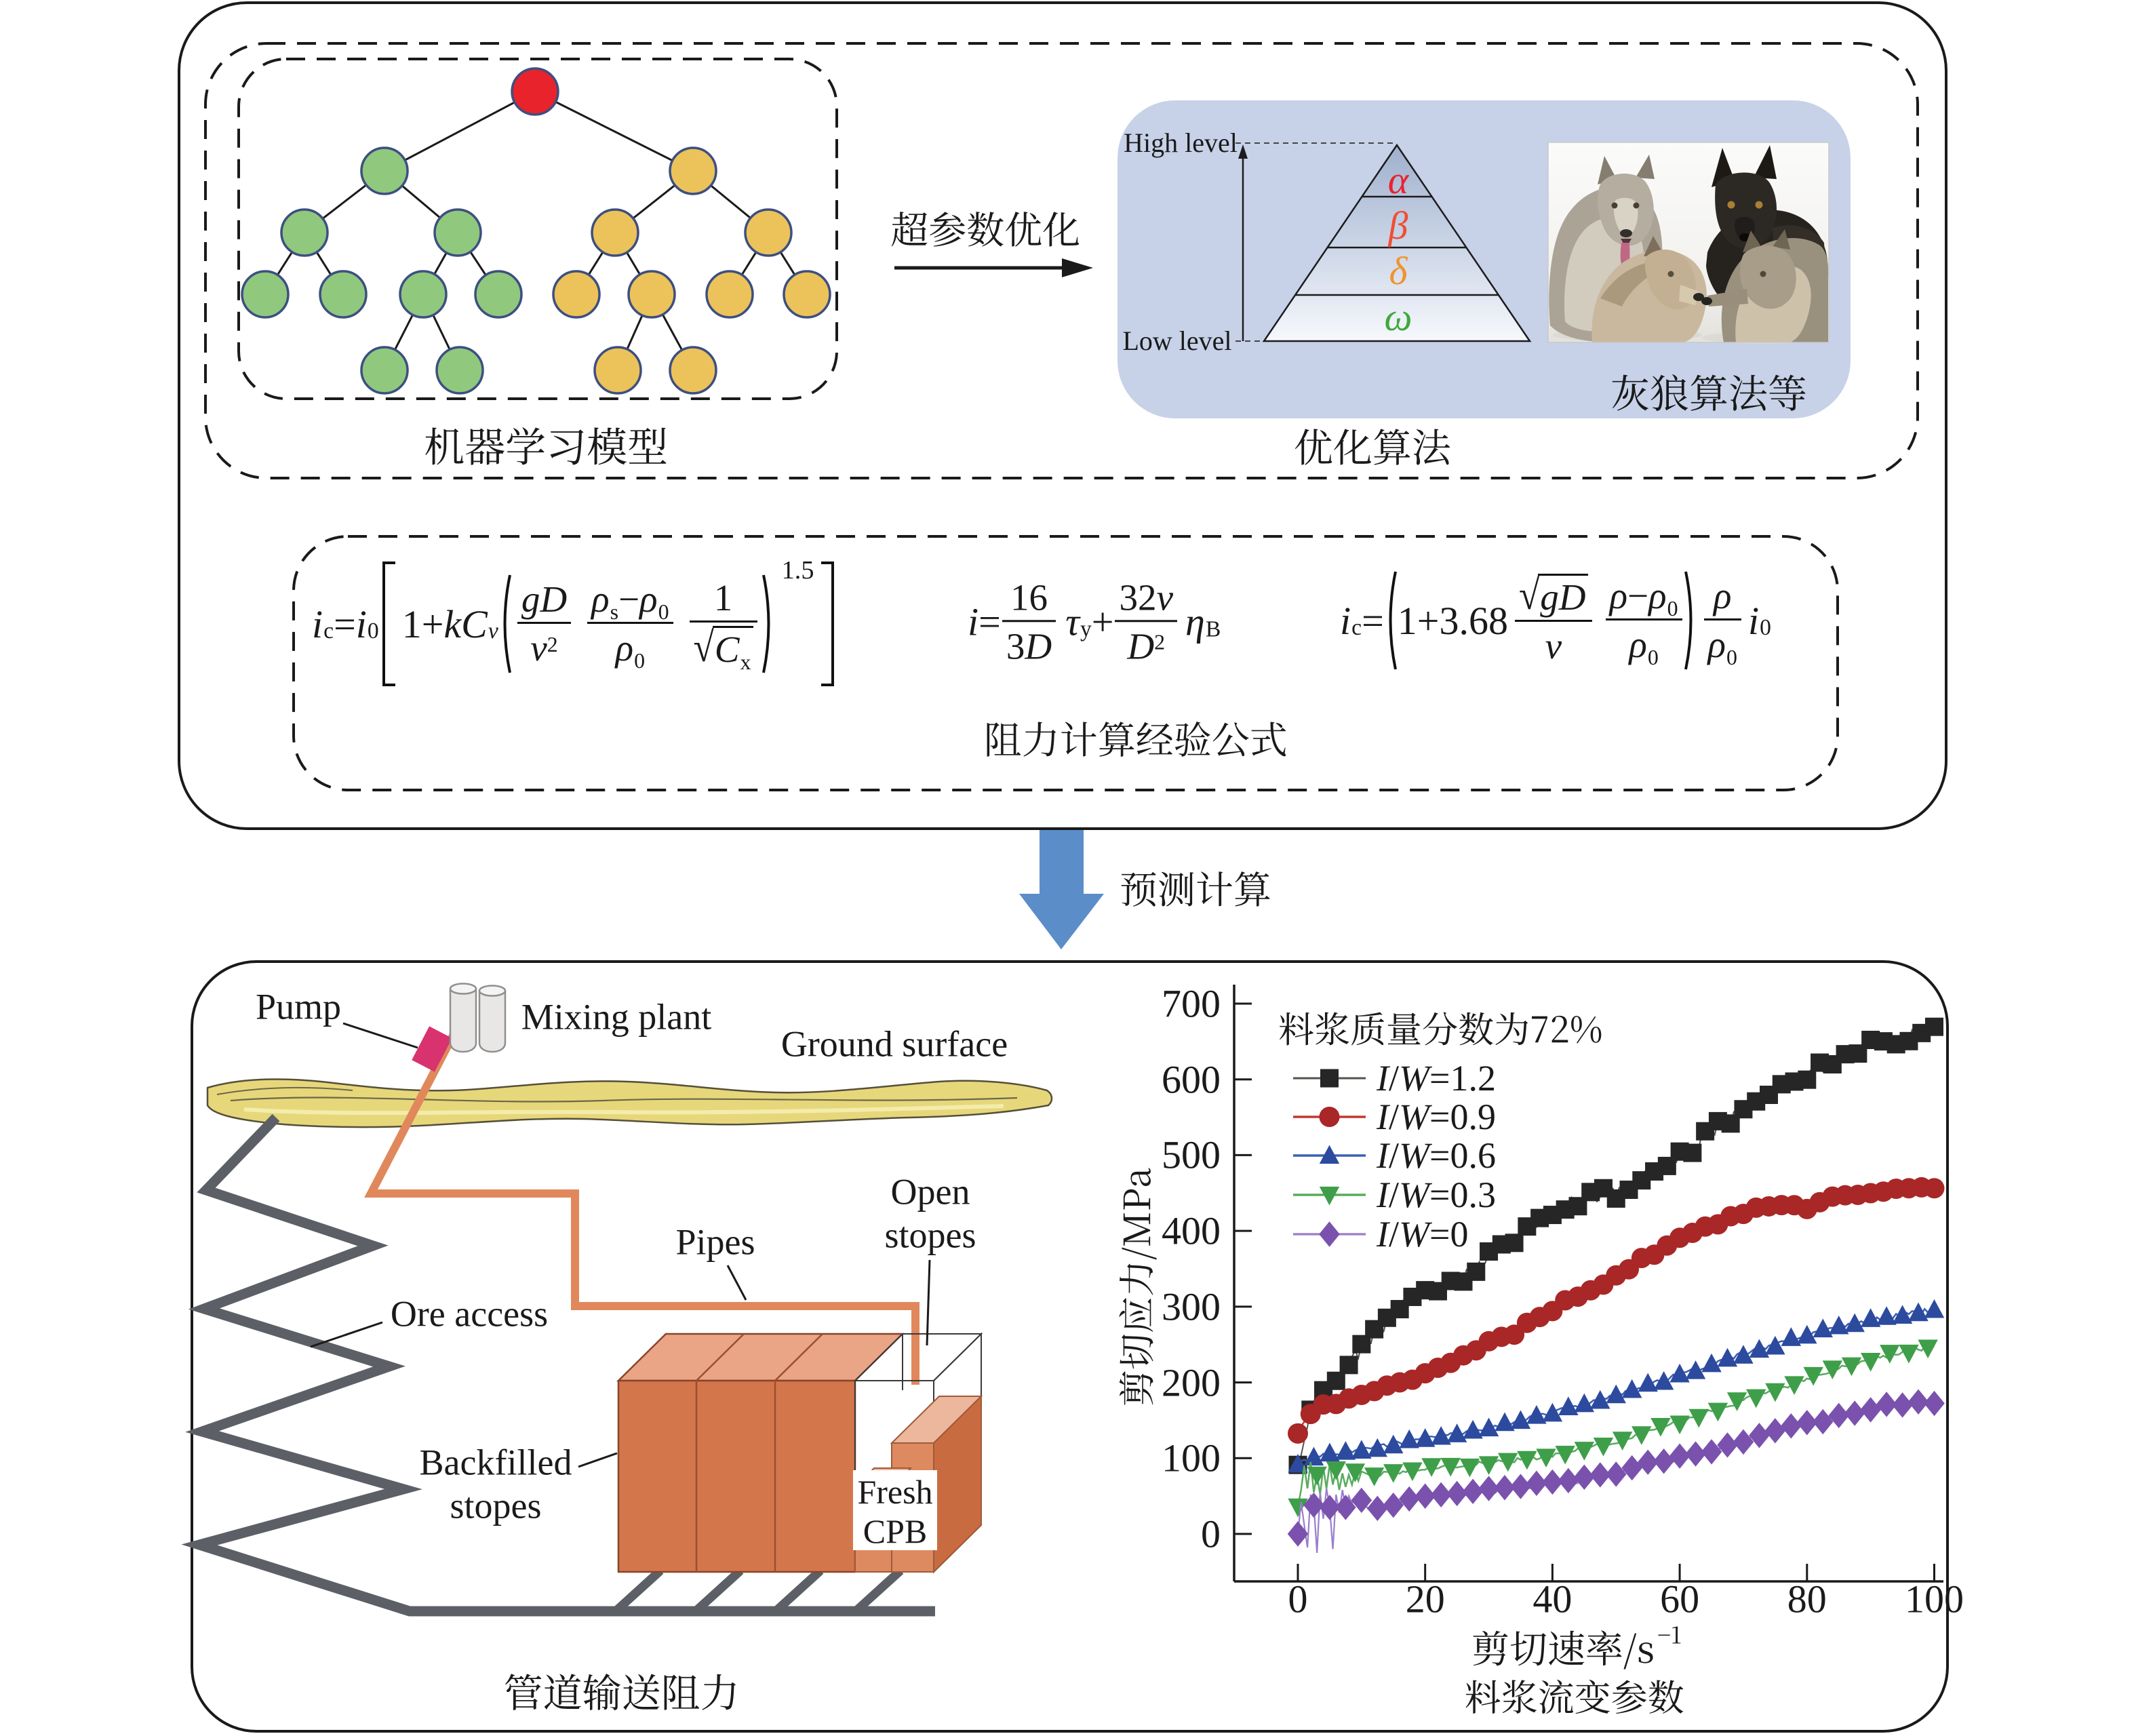 The width and height of the screenshot is (2136, 1736). I want to click on label-ylabel-glyphs, so click(1138, 1286).